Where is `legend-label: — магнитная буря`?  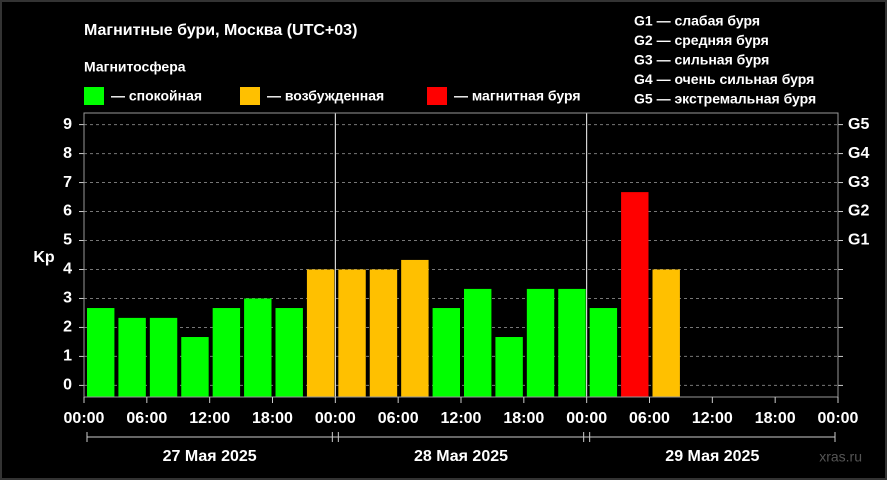
legend-label: — магнитная буря is located at coordinates (517, 96).